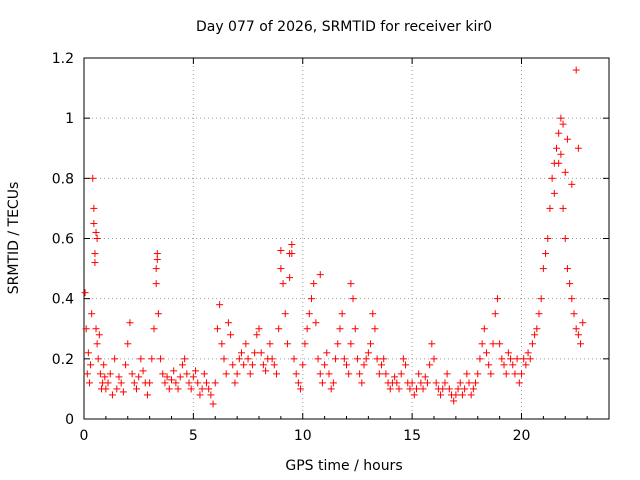 Image resolution: width=640 pixels, height=480 pixels. What do you see at coordinates (522, 436) in the screenshot?
I see `x-tick-label: 20` at bounding box center [522, 436].